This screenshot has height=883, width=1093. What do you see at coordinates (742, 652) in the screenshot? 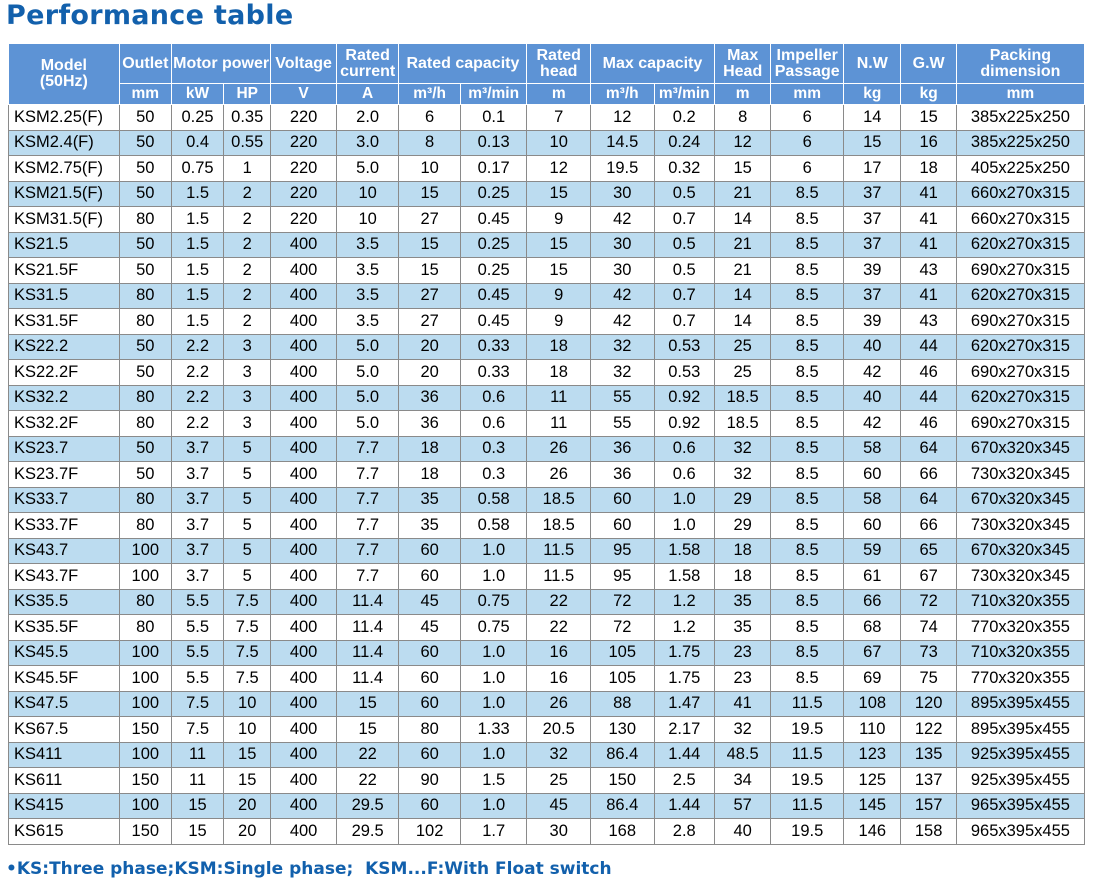
I see `table-cell: 23` at bounding box center [742, 652].